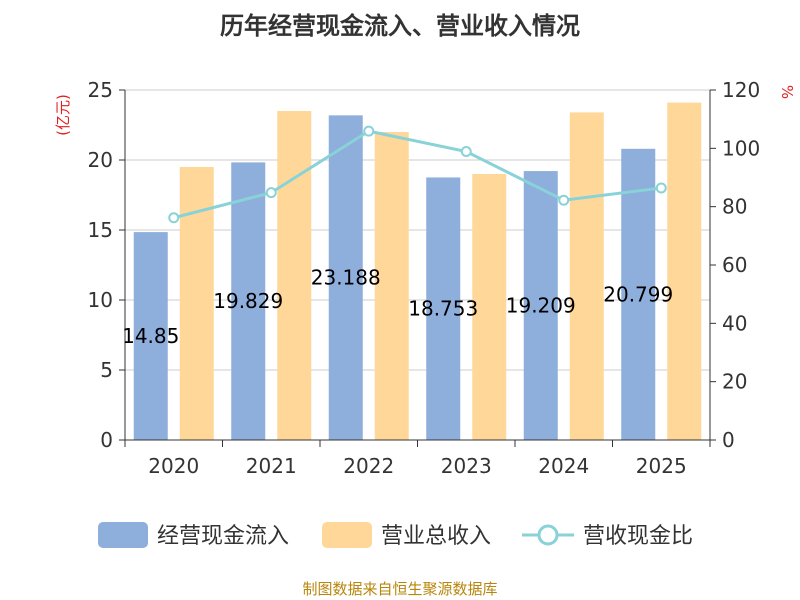  Describe the element at coordinates (466, 466) in the screenshot. I see `x-tick-label: 2023` at that location.